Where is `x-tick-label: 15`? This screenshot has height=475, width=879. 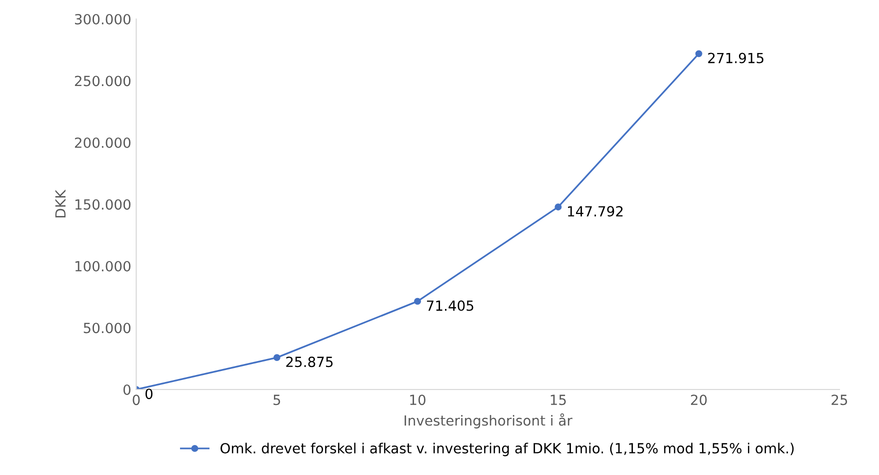
x-tick-label: 15 is located at coordinates (558, 400).